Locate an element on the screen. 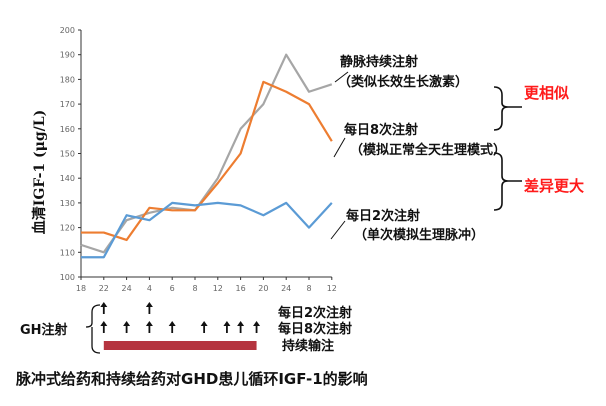  schedule-bracket is located at coordinates (93, 329).